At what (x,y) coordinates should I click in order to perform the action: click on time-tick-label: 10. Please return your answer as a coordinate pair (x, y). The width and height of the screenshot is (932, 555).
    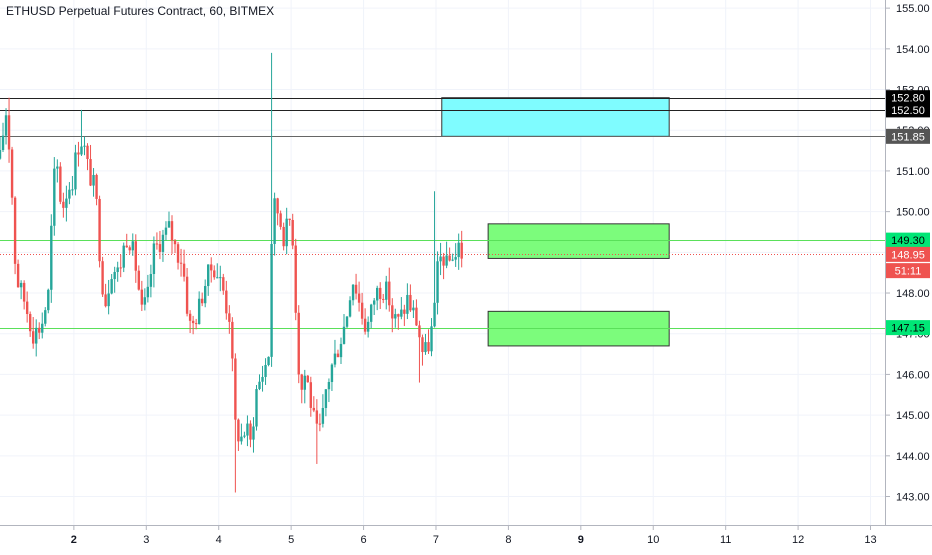
    Looking at the image, I should click on (653, 540).